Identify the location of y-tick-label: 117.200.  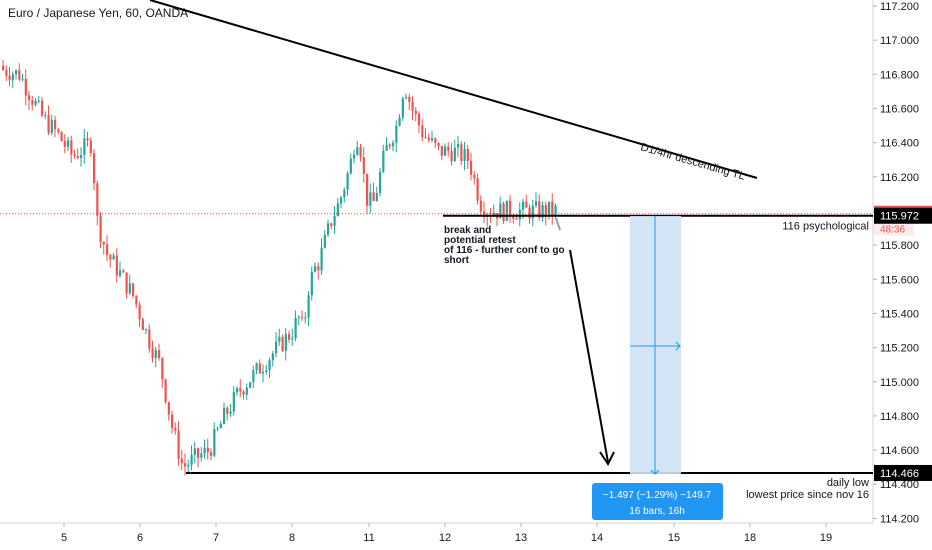
(899, 7).